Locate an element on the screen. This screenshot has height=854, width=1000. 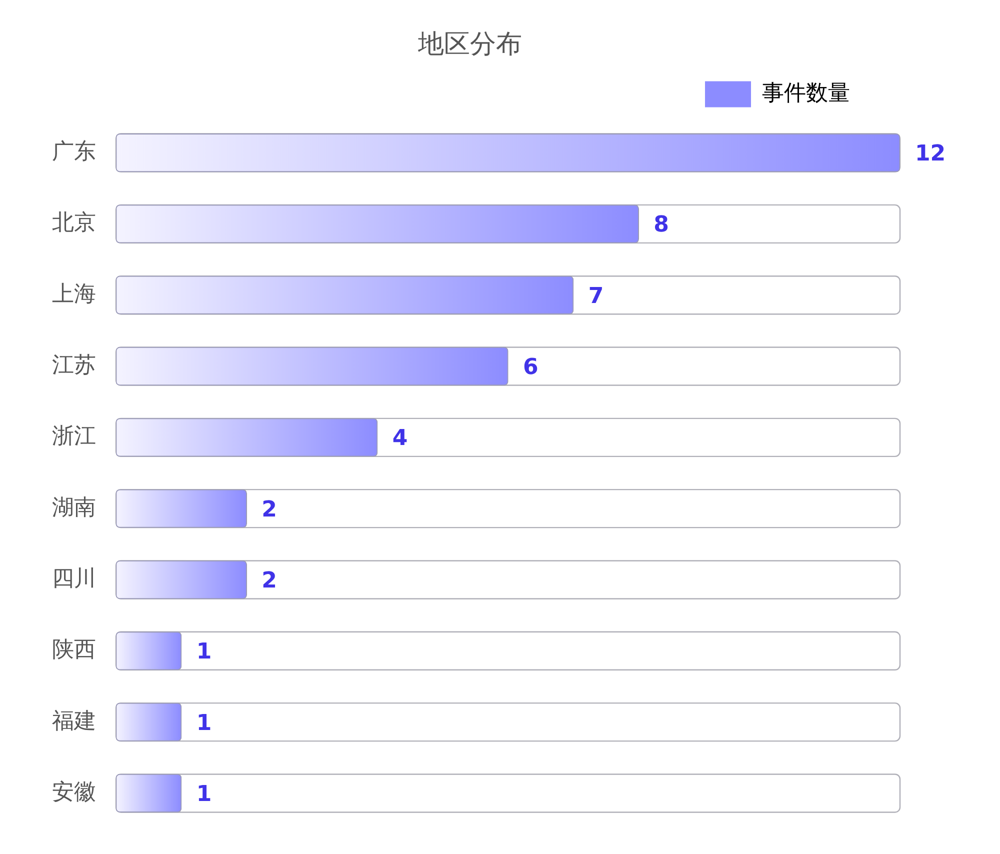
y-tick-label: 四川 is located at coordinates (74, 579).